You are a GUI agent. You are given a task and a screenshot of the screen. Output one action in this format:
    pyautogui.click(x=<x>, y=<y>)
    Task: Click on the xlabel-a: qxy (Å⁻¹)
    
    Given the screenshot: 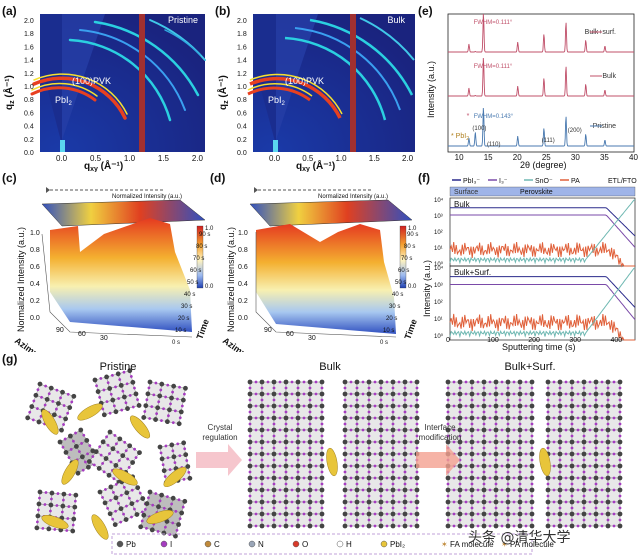 What is the action you would take?
    pyautogui.click(x=103, y=165)
    